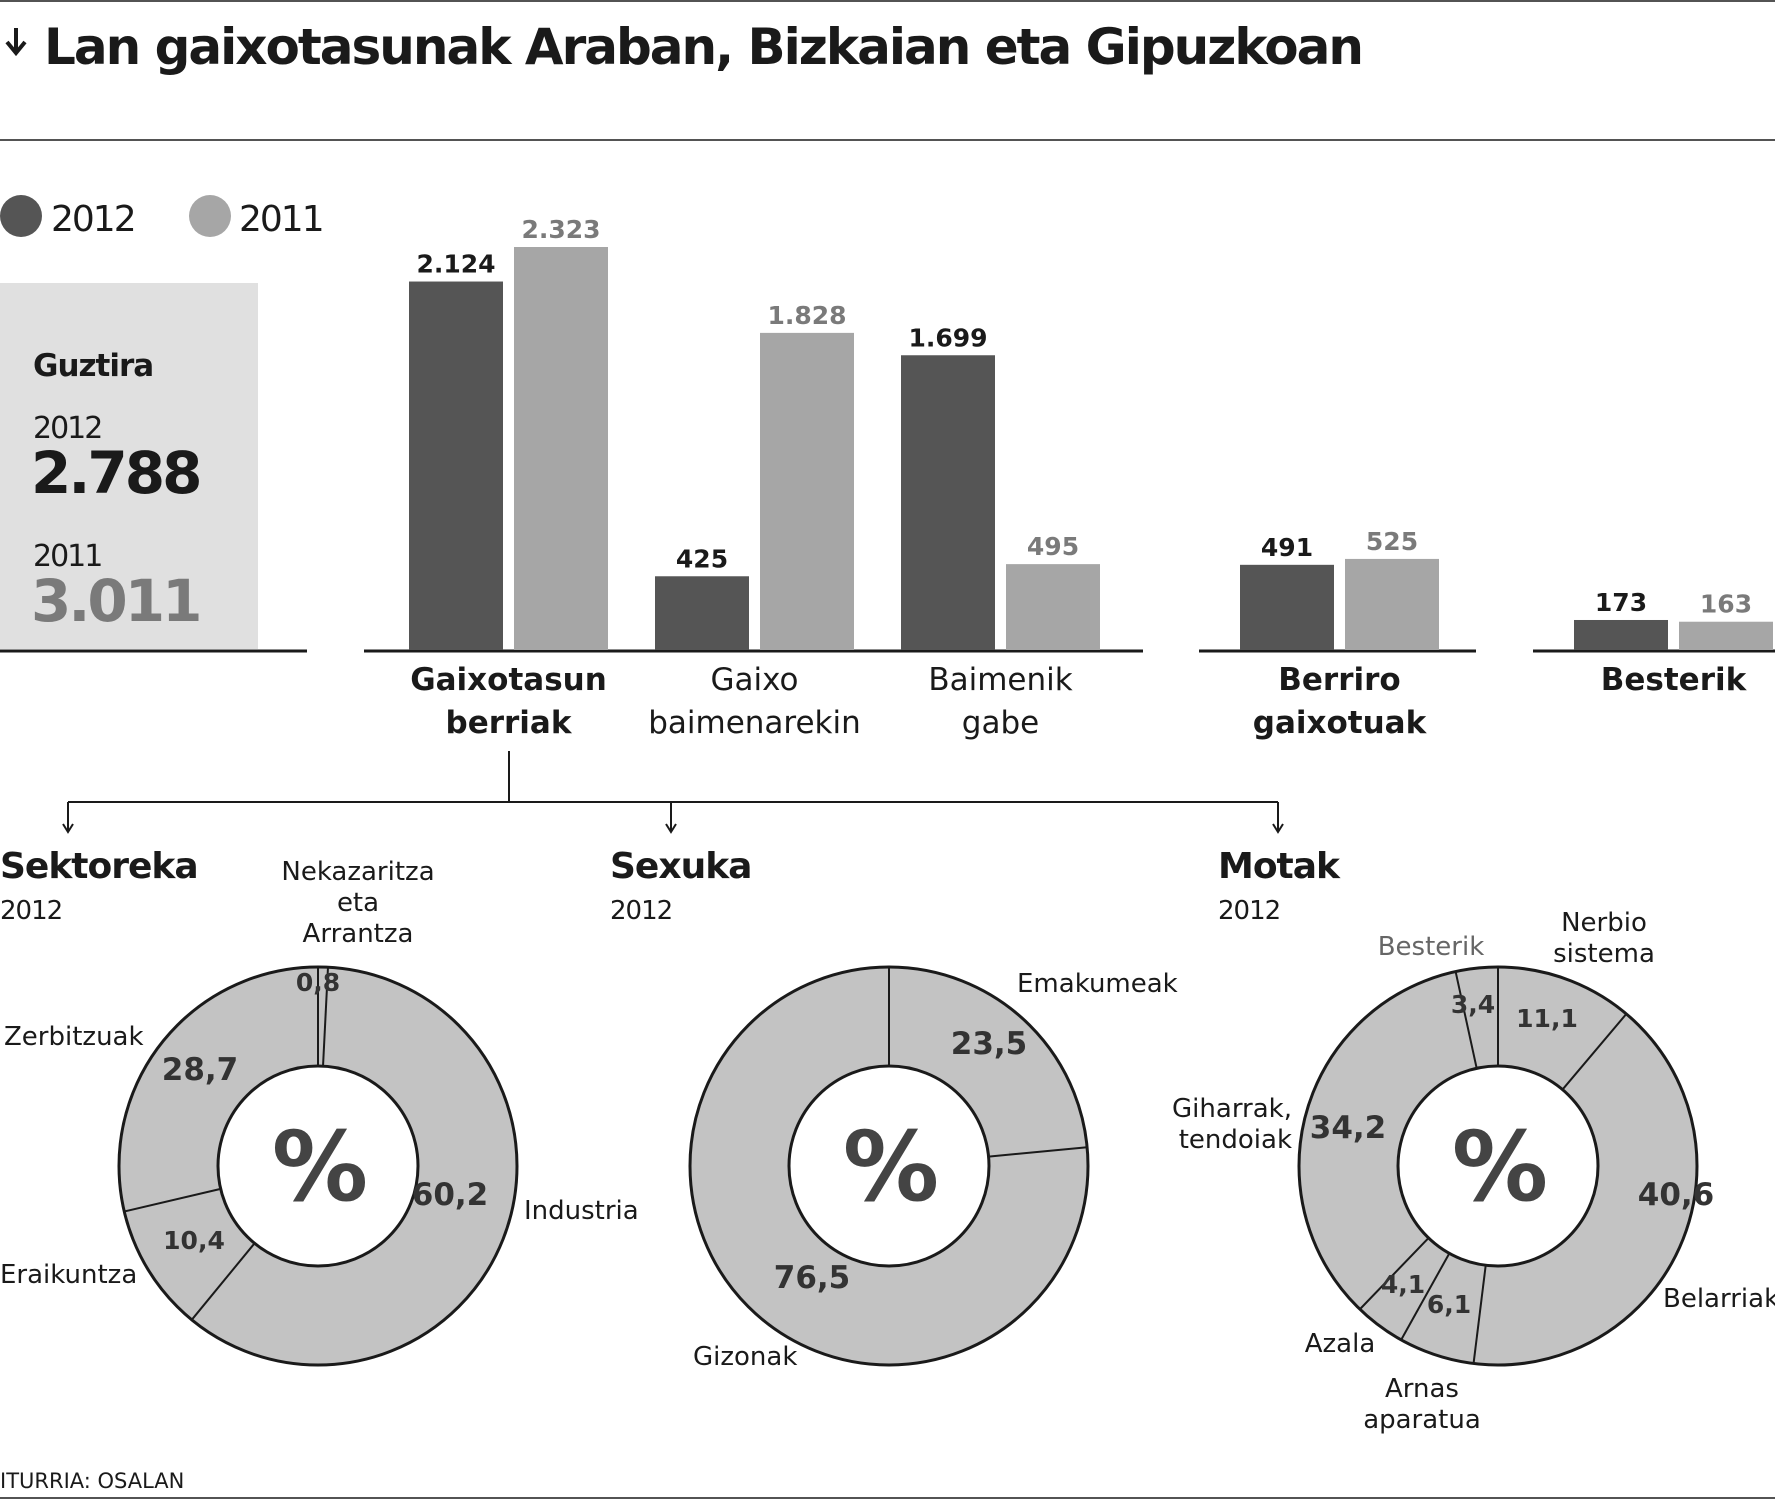 The image size is (1775, 1504). What do you see at coordinates (680, 866) in the screenshot?
I see `donut-title-sexuka: Sexuka` at bounding box center [680, 866].